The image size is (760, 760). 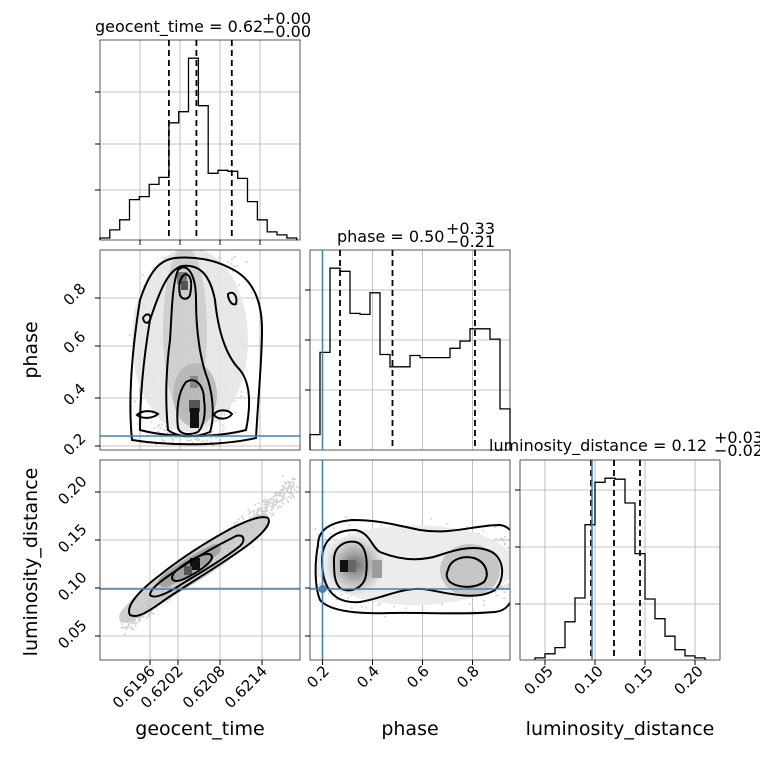 What do you see at coordinates (75, 370) in the screenshot?
I see `yticks-phase: 0.8 0.6 0.4 0.2` at bounding box center [75, 370].